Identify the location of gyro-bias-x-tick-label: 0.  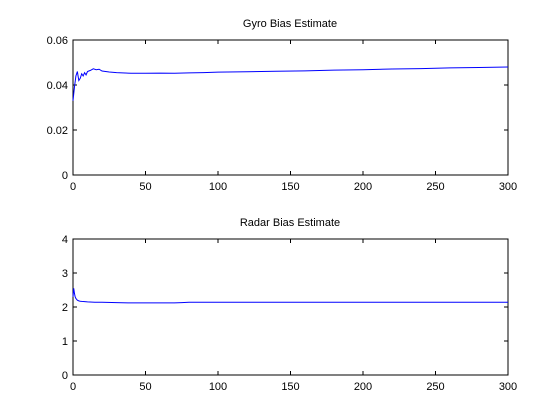
(73, 187).